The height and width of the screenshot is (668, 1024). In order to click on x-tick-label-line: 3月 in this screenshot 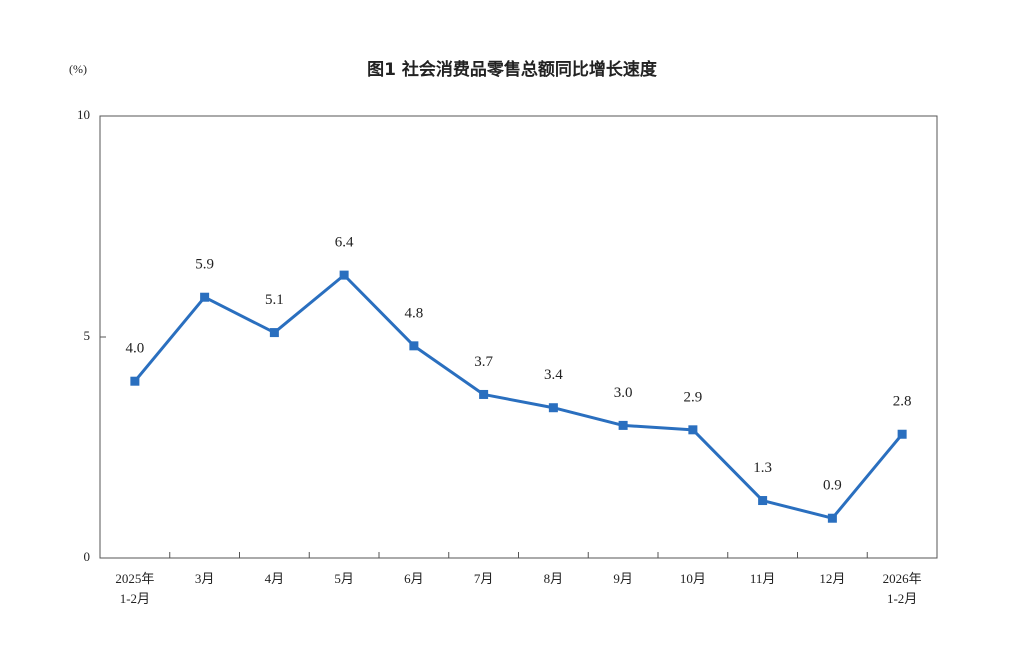, I will do `click(205, 578)`.